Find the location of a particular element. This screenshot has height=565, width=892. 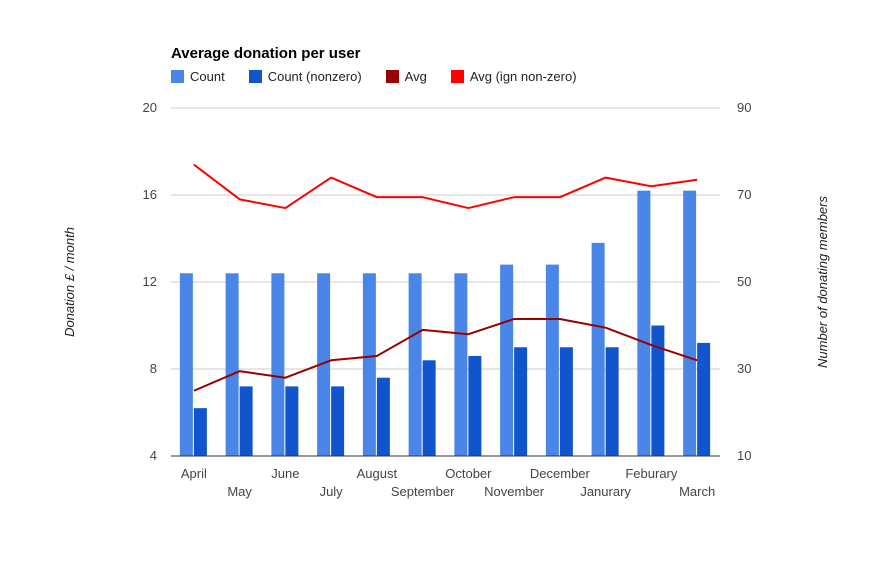

y-tick-label-left: 8 is located at coordinates (153, 368).